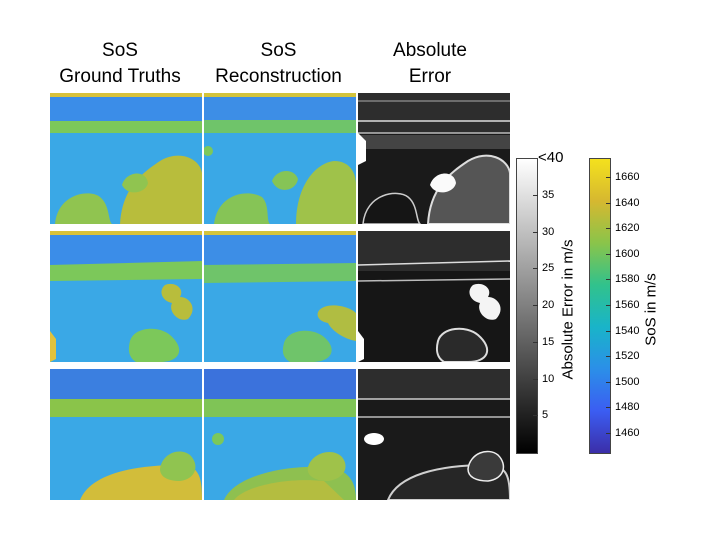  Describe the element at coordinates (548, 232) in the screenshot. I see `error-tick-label: 30` at that location.